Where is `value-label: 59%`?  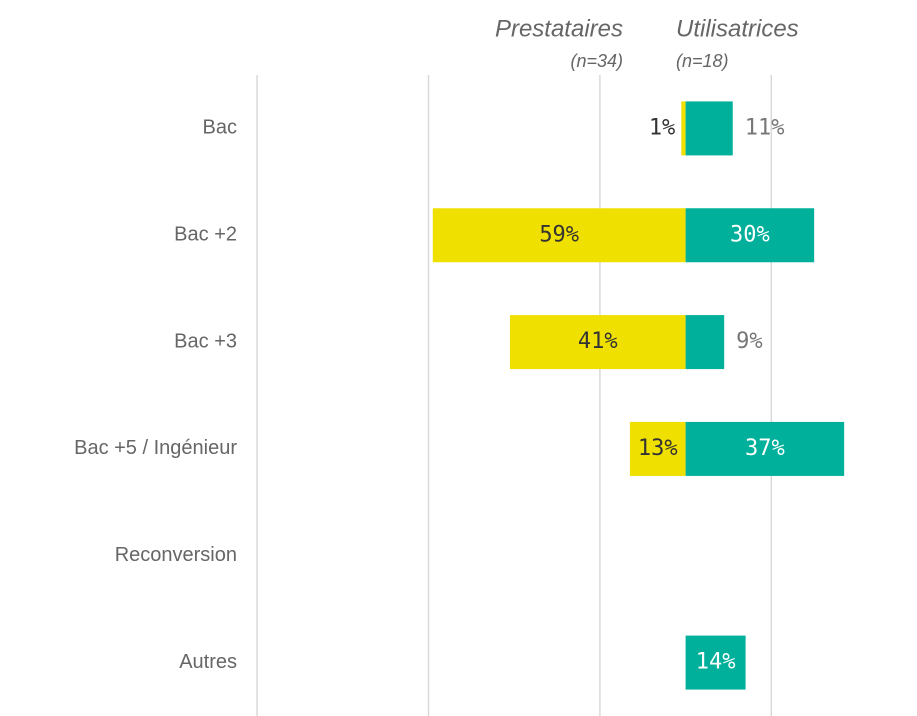 value-label: 59% is located at coordinates (559, 234).